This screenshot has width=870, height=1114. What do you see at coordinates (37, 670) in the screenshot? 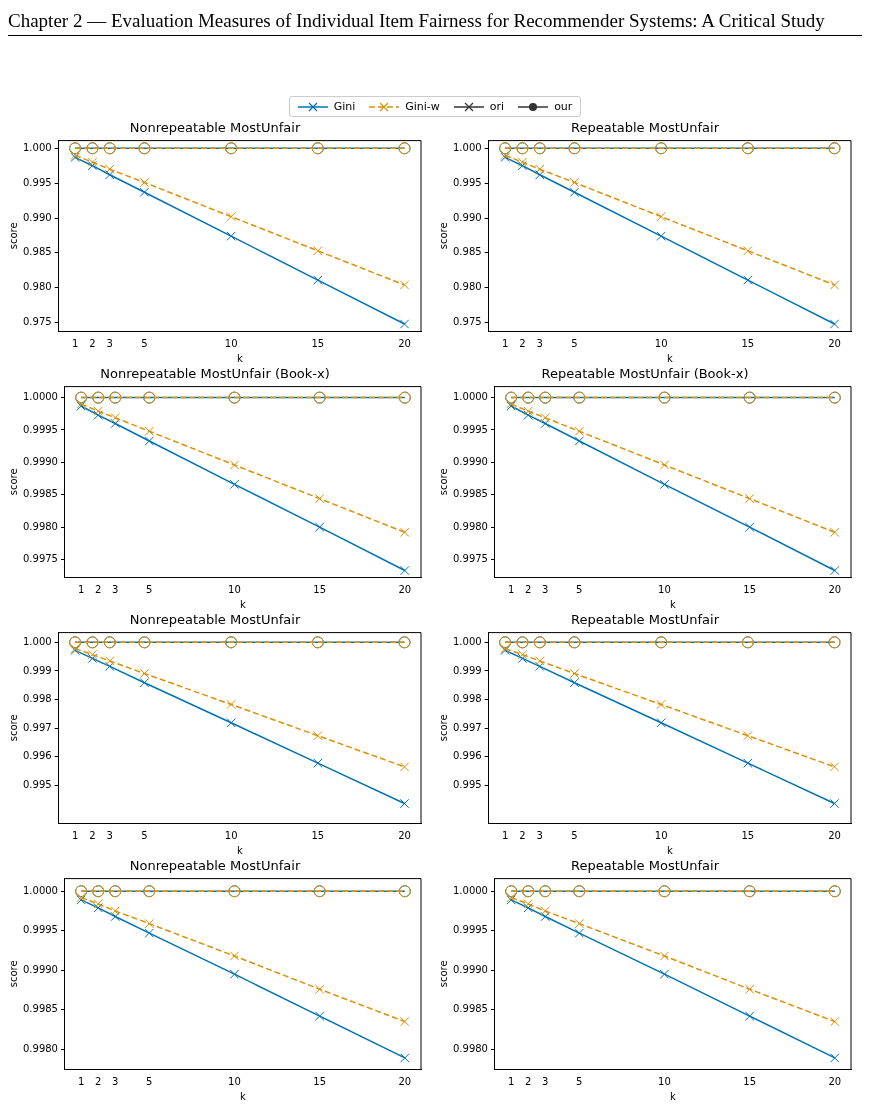
I see `y-tick-label: 0.999` at bounding box center [37, 670].